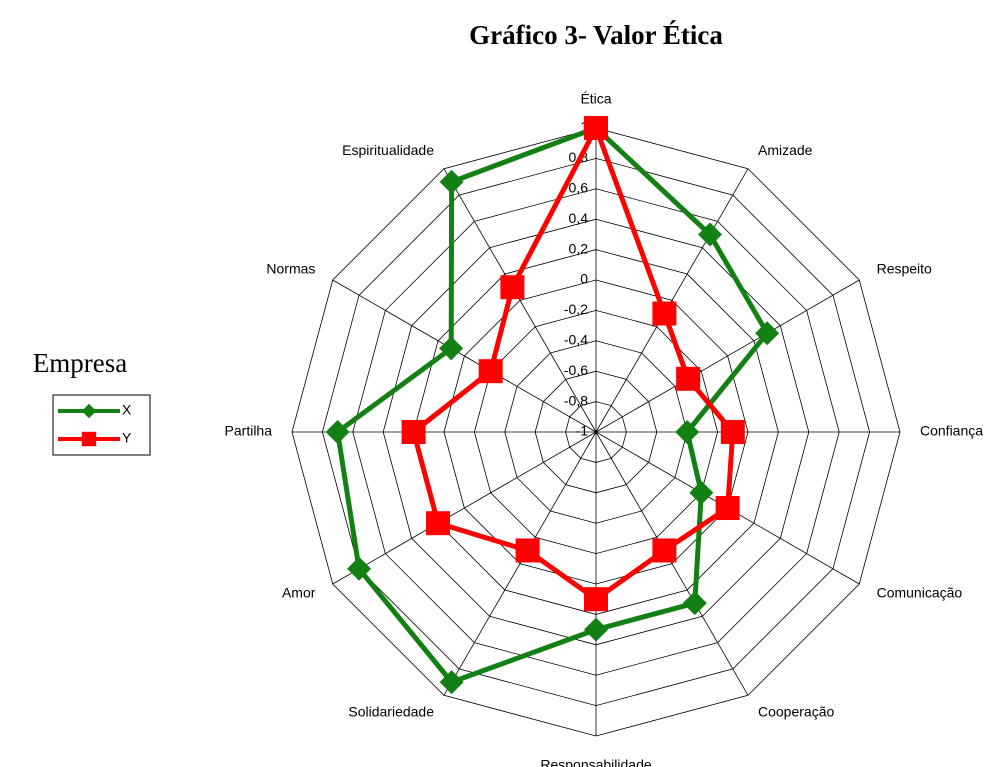 Image resolution: width=994 pixels, height=767 pixels. Describe the element at coordinates (596, 35) in the screenshot. I see `chart-title: Gráfico 3- Valor Ética` at that location.